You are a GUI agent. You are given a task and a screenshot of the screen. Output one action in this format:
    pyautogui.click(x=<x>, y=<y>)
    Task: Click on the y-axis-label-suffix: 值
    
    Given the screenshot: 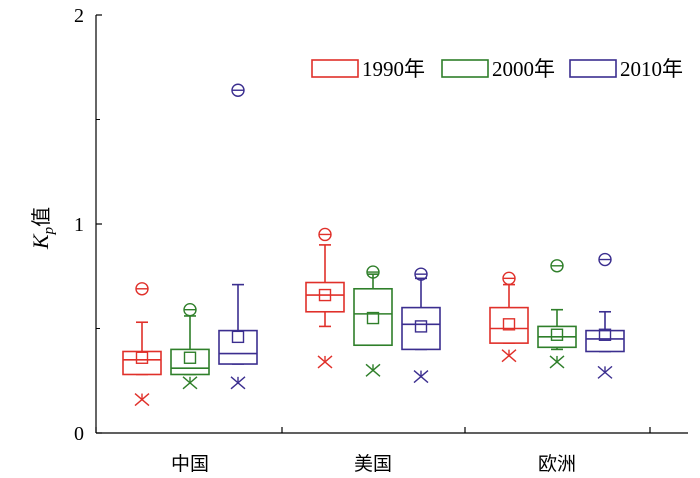 What is the action you would take?
    pyautogui.click(x=41, y=217)
    